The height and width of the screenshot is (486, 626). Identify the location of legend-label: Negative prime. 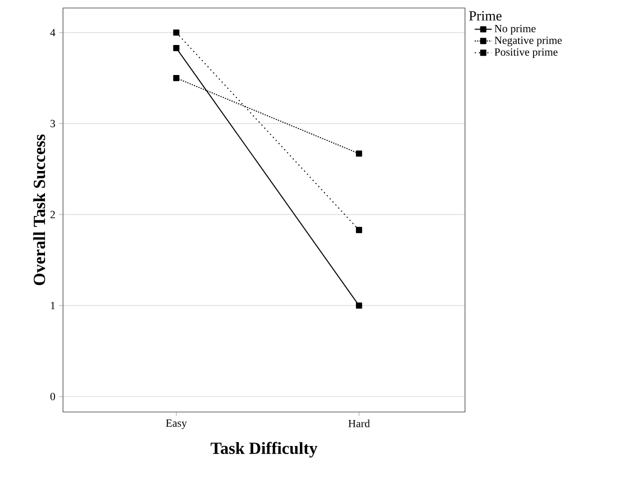
(528, 41).